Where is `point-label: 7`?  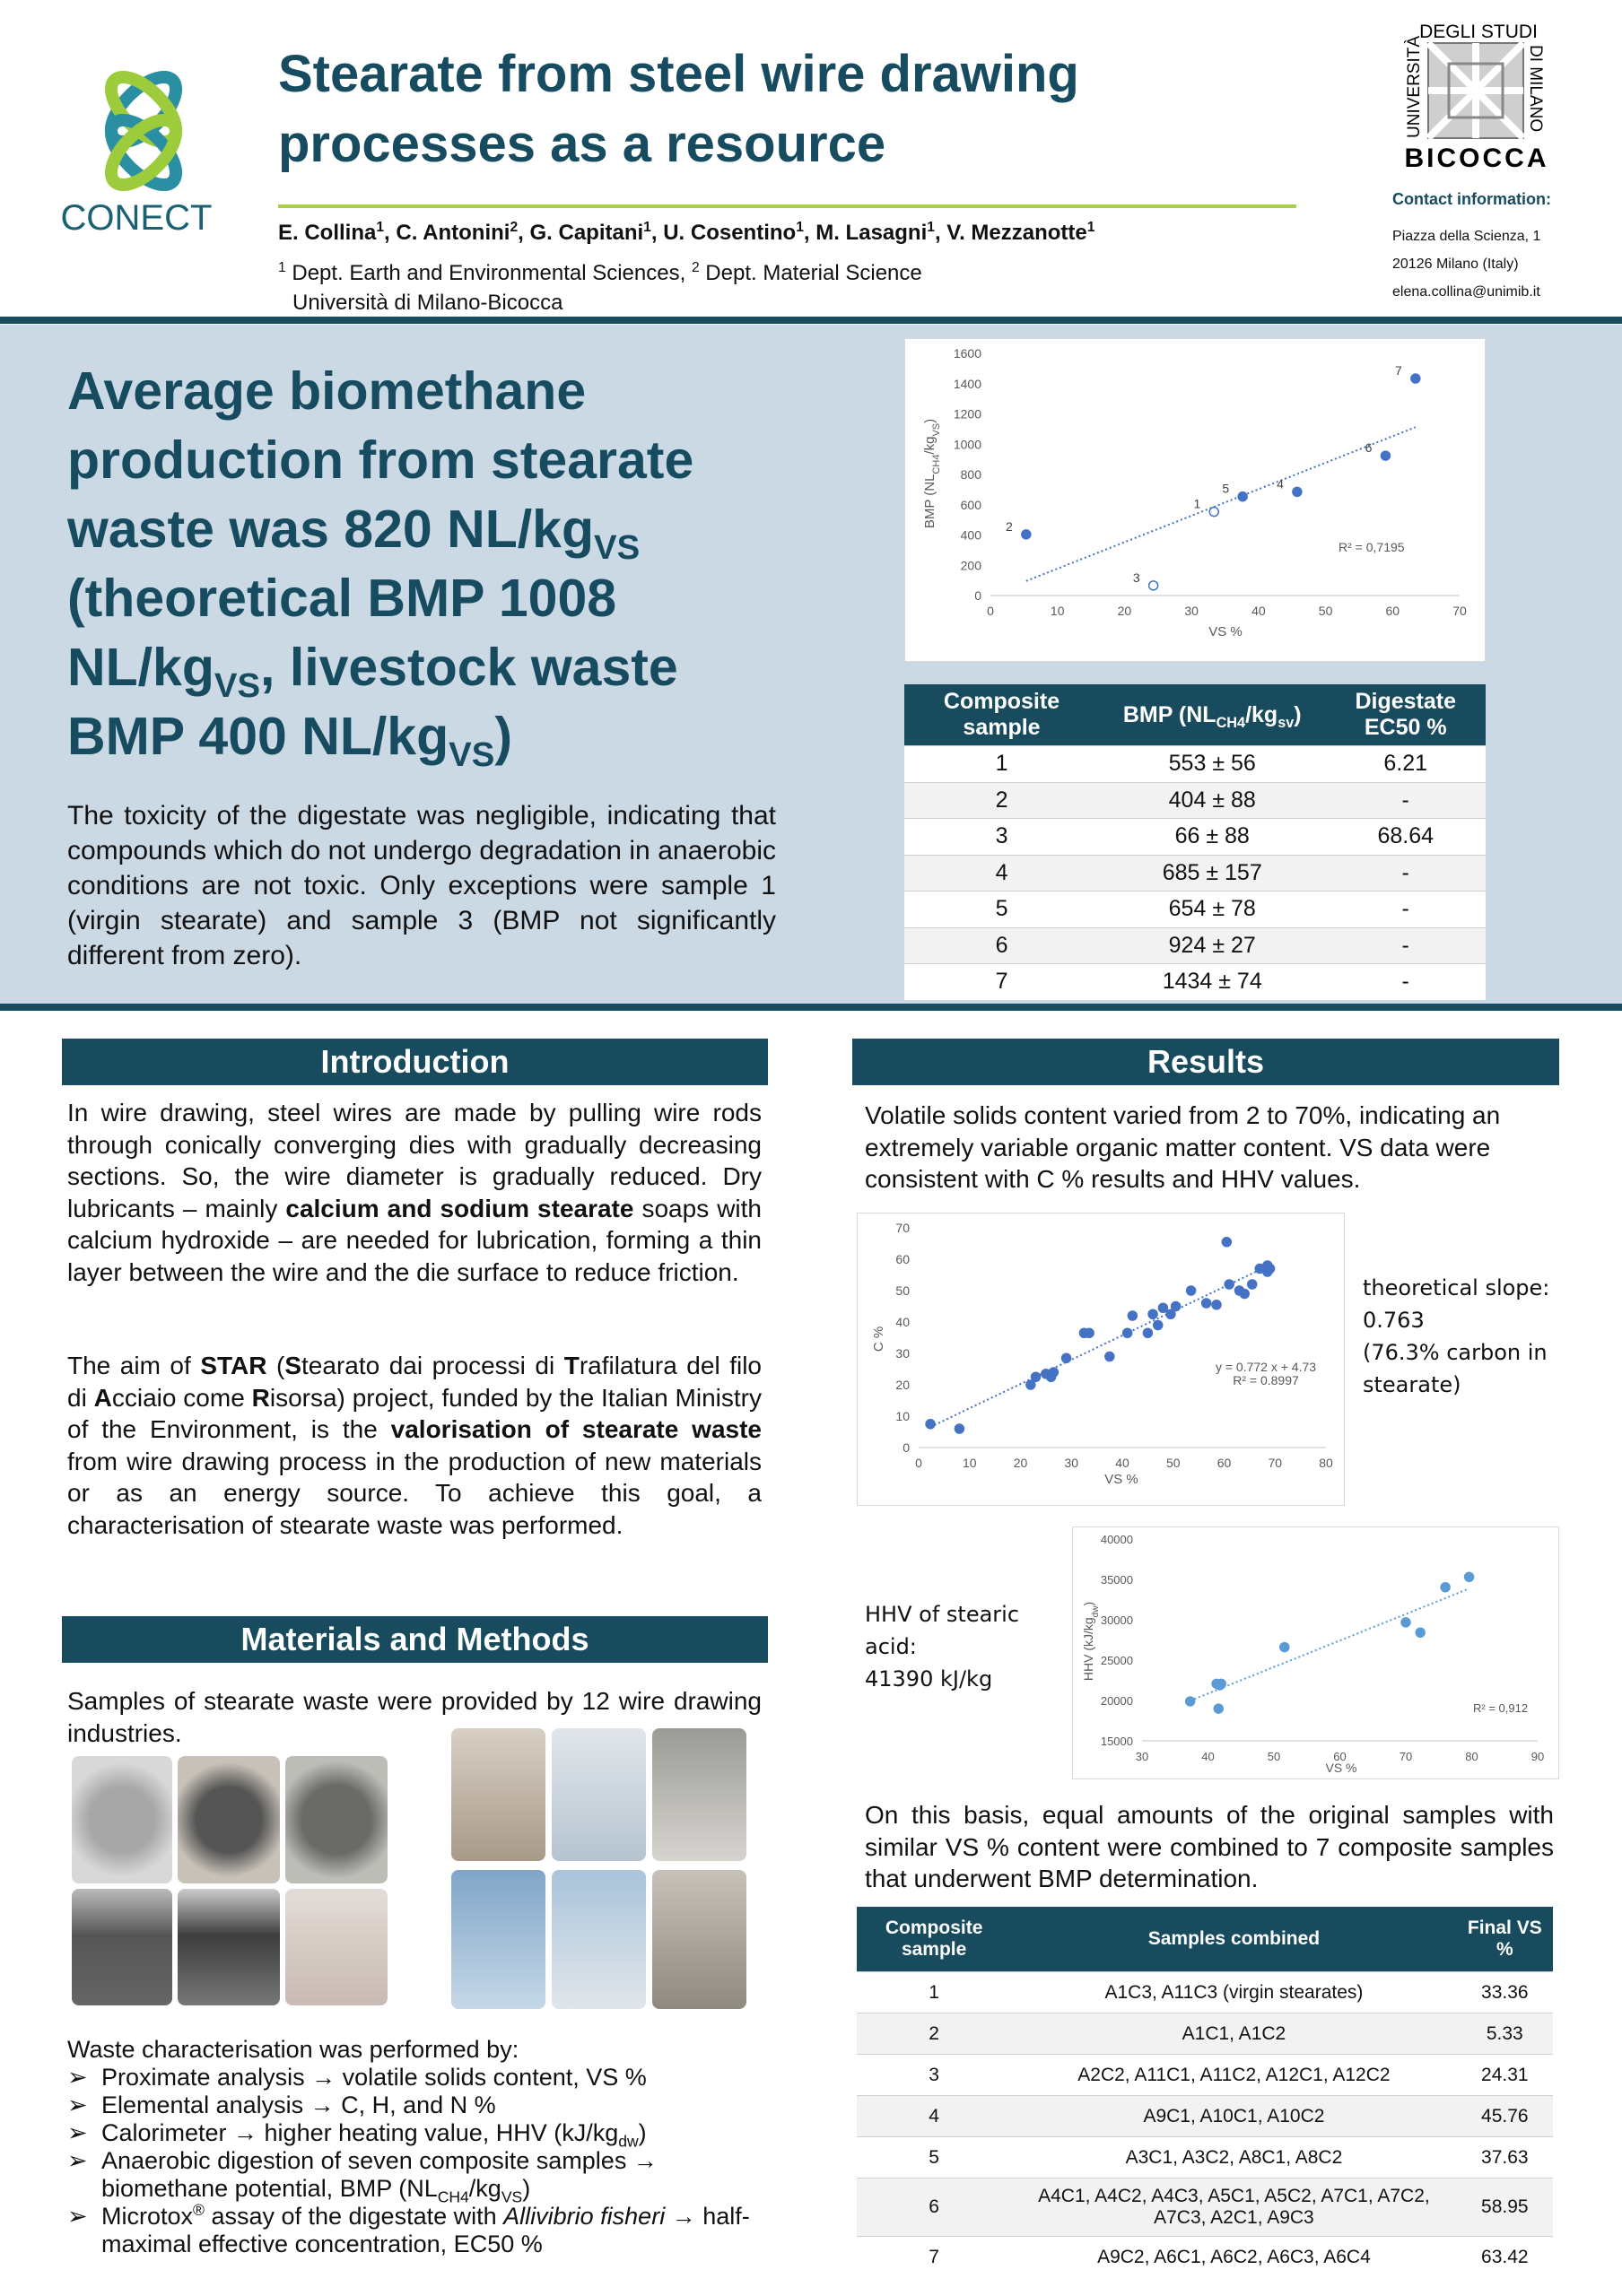 point-label: 7 is located at coordinates (1398, 370).